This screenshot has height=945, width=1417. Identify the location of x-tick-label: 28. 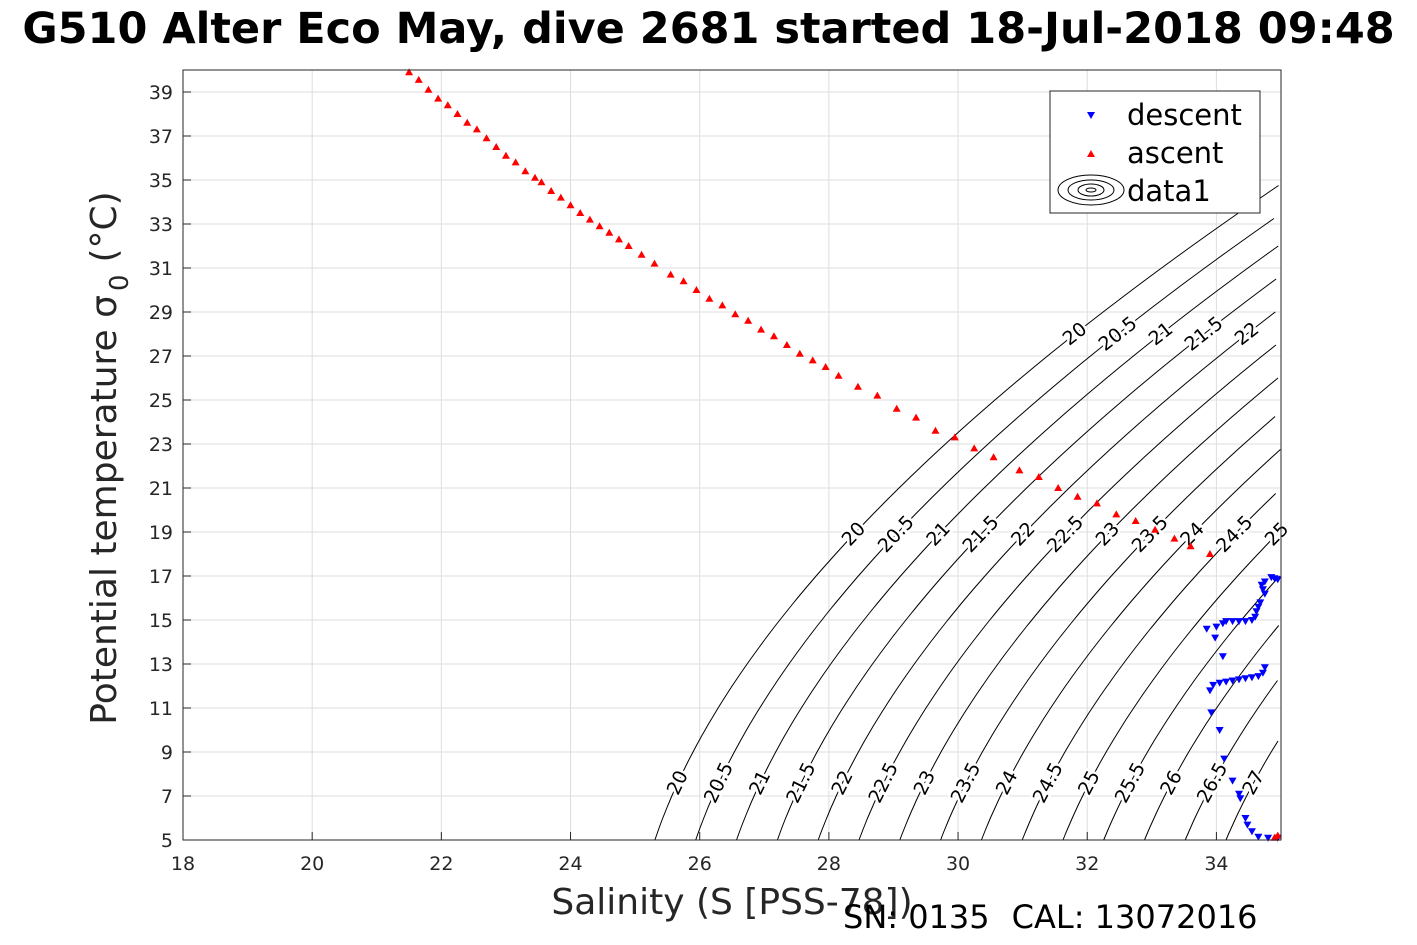
(829, 864).